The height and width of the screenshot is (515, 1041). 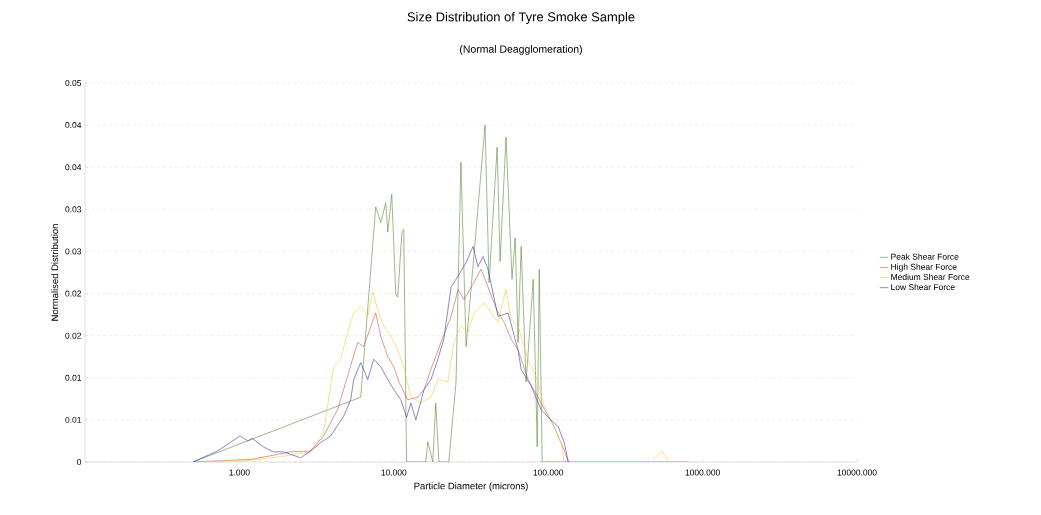 I want to click on y-tick-label: 0.05, so click(x=73, y=83).